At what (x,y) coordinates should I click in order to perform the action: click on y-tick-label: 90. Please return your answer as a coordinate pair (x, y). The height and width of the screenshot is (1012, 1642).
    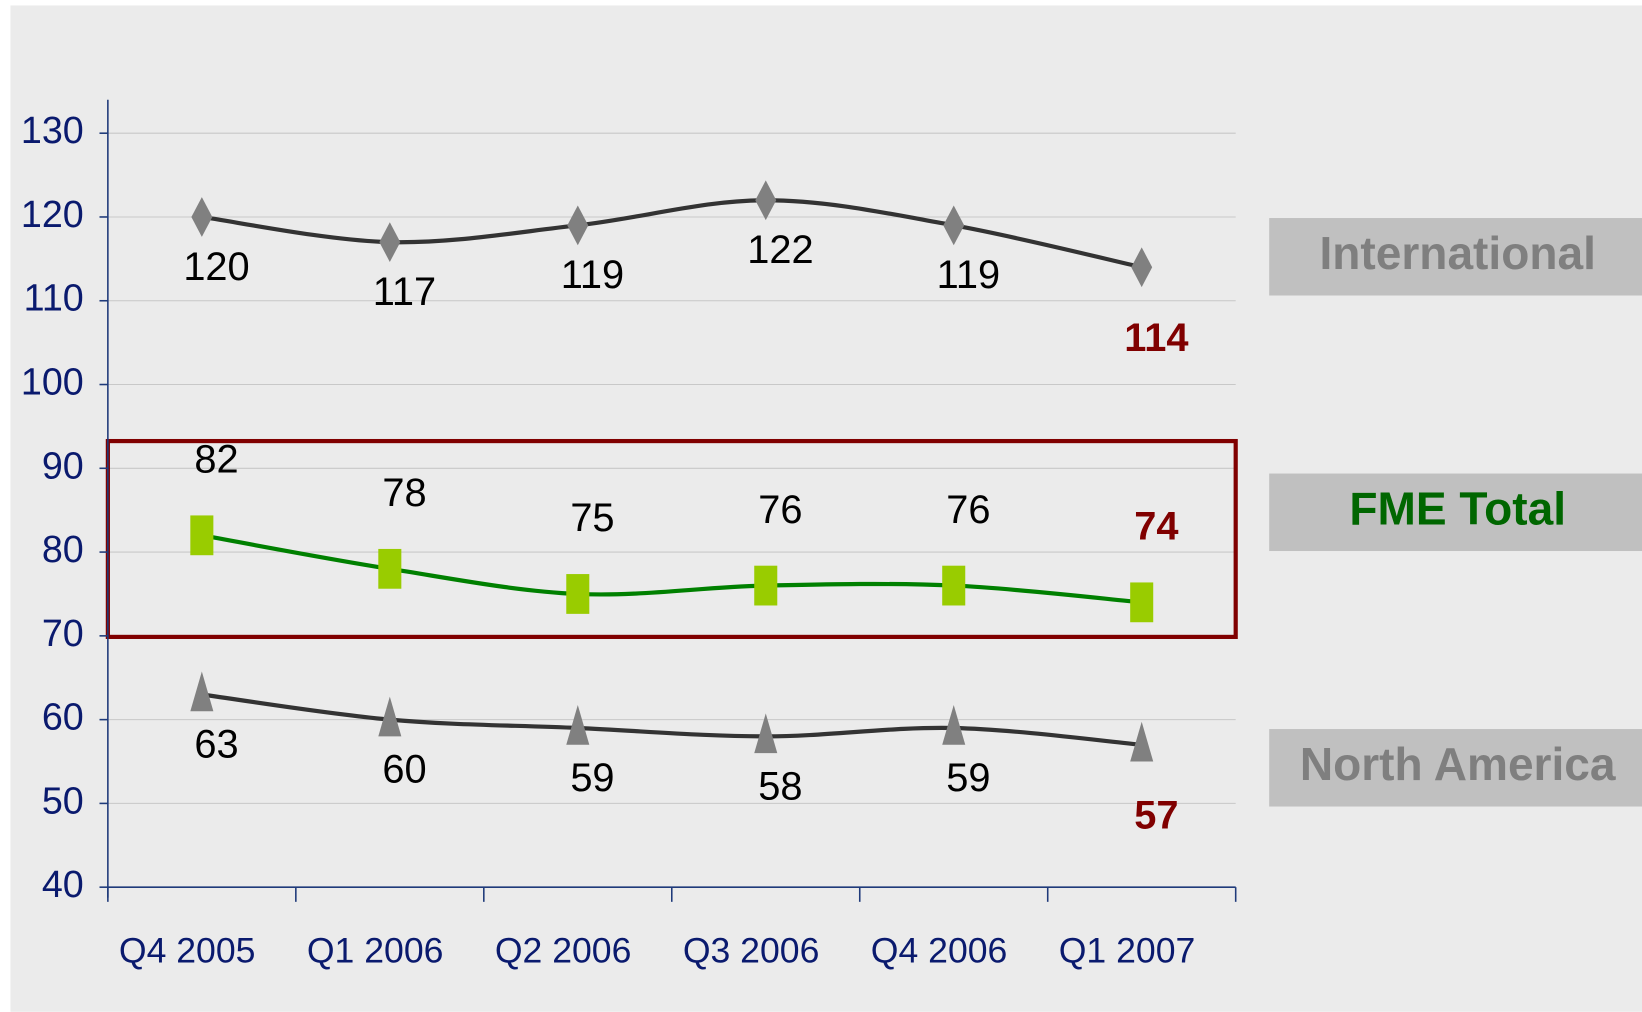
    Looking at the image, I should click on (63, 465).